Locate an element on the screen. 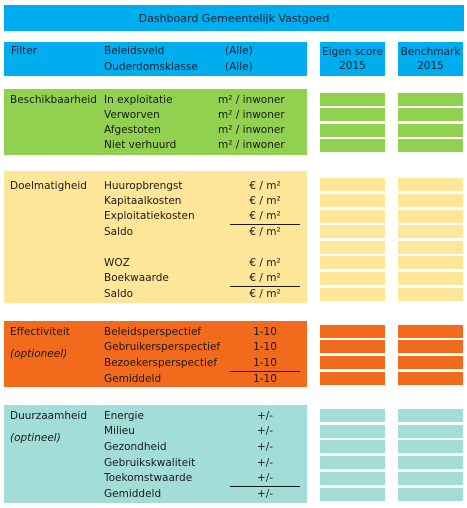 The height and width of the screenshot is (508, 467). section-name: Doelmatigheid is located at coordinates (48, 186).